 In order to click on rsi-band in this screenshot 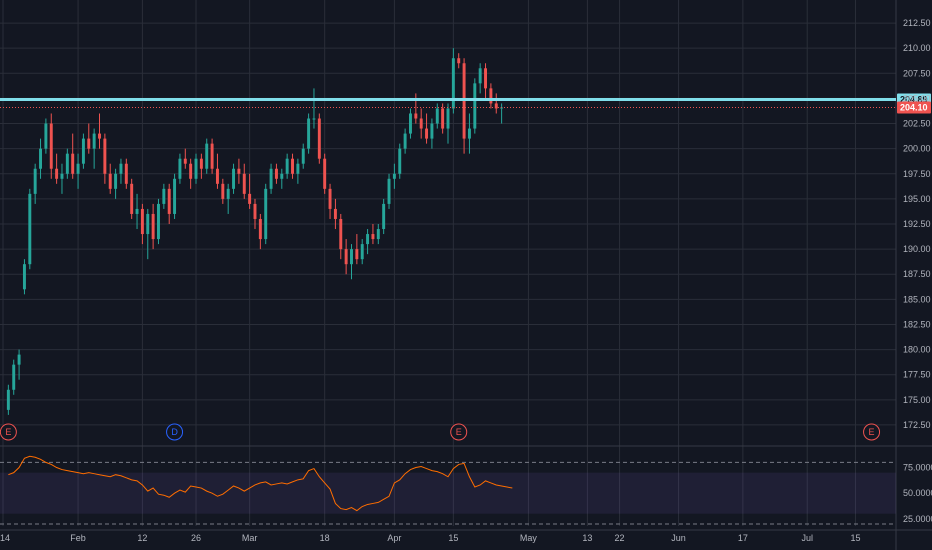, I will do `click(448, 493)`.